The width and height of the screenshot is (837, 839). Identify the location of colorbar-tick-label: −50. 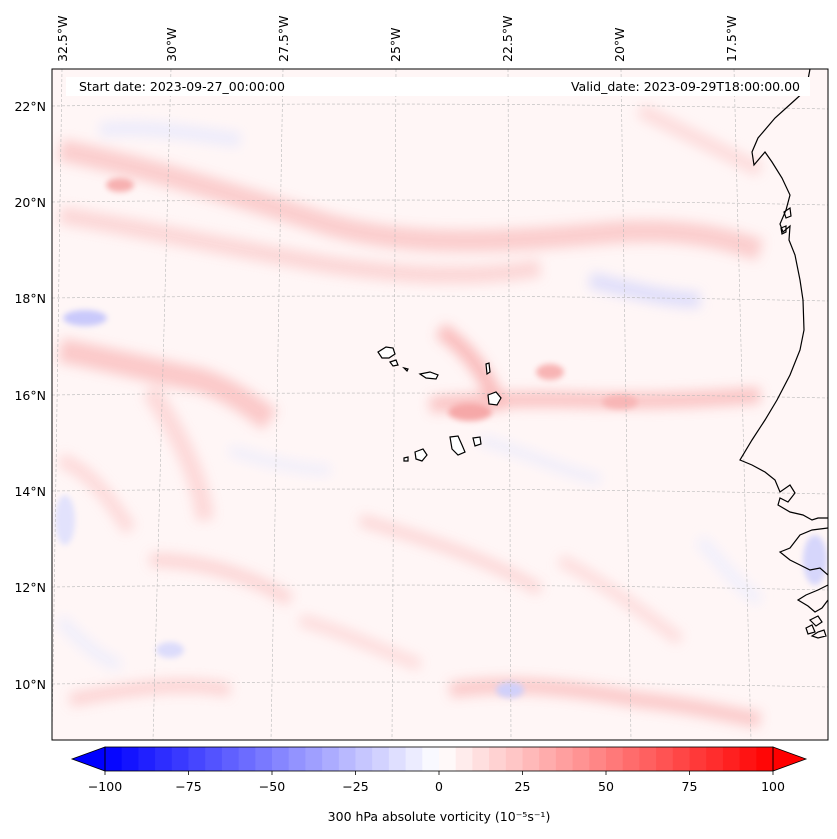
(272, 786).